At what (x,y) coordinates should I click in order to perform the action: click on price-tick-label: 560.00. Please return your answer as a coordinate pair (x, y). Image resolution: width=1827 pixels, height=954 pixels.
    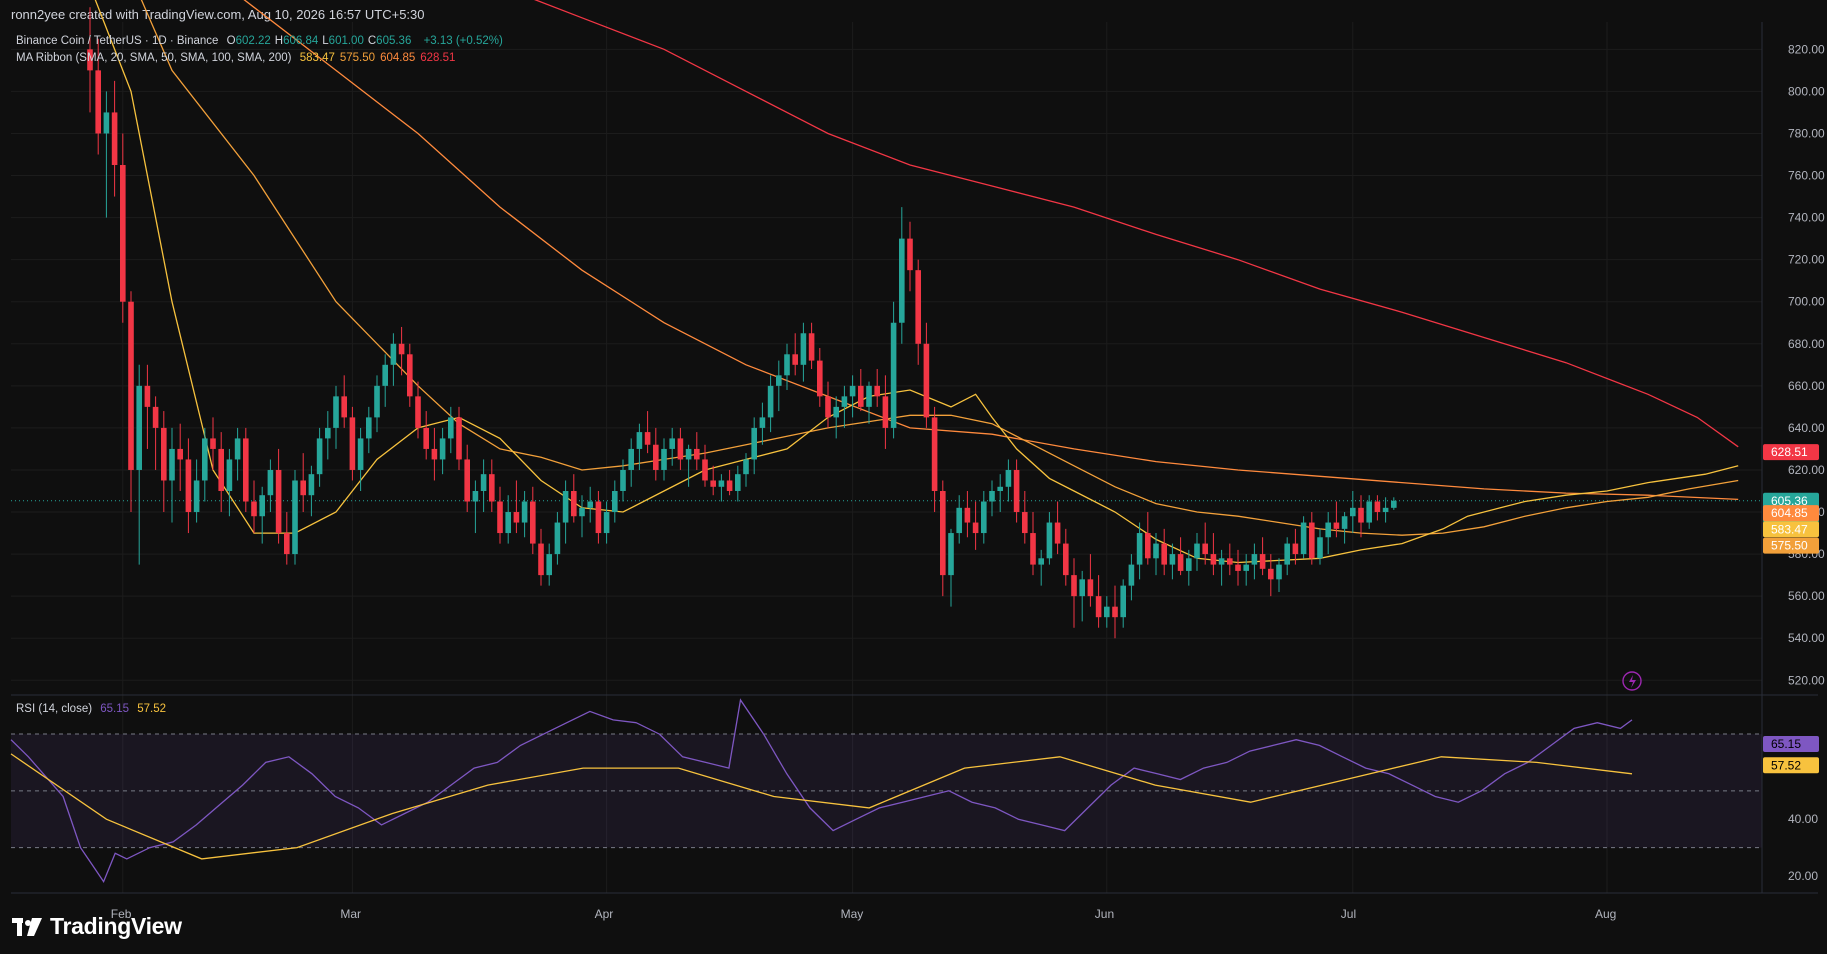
    Looking at the image, I should click on (1806, 596).